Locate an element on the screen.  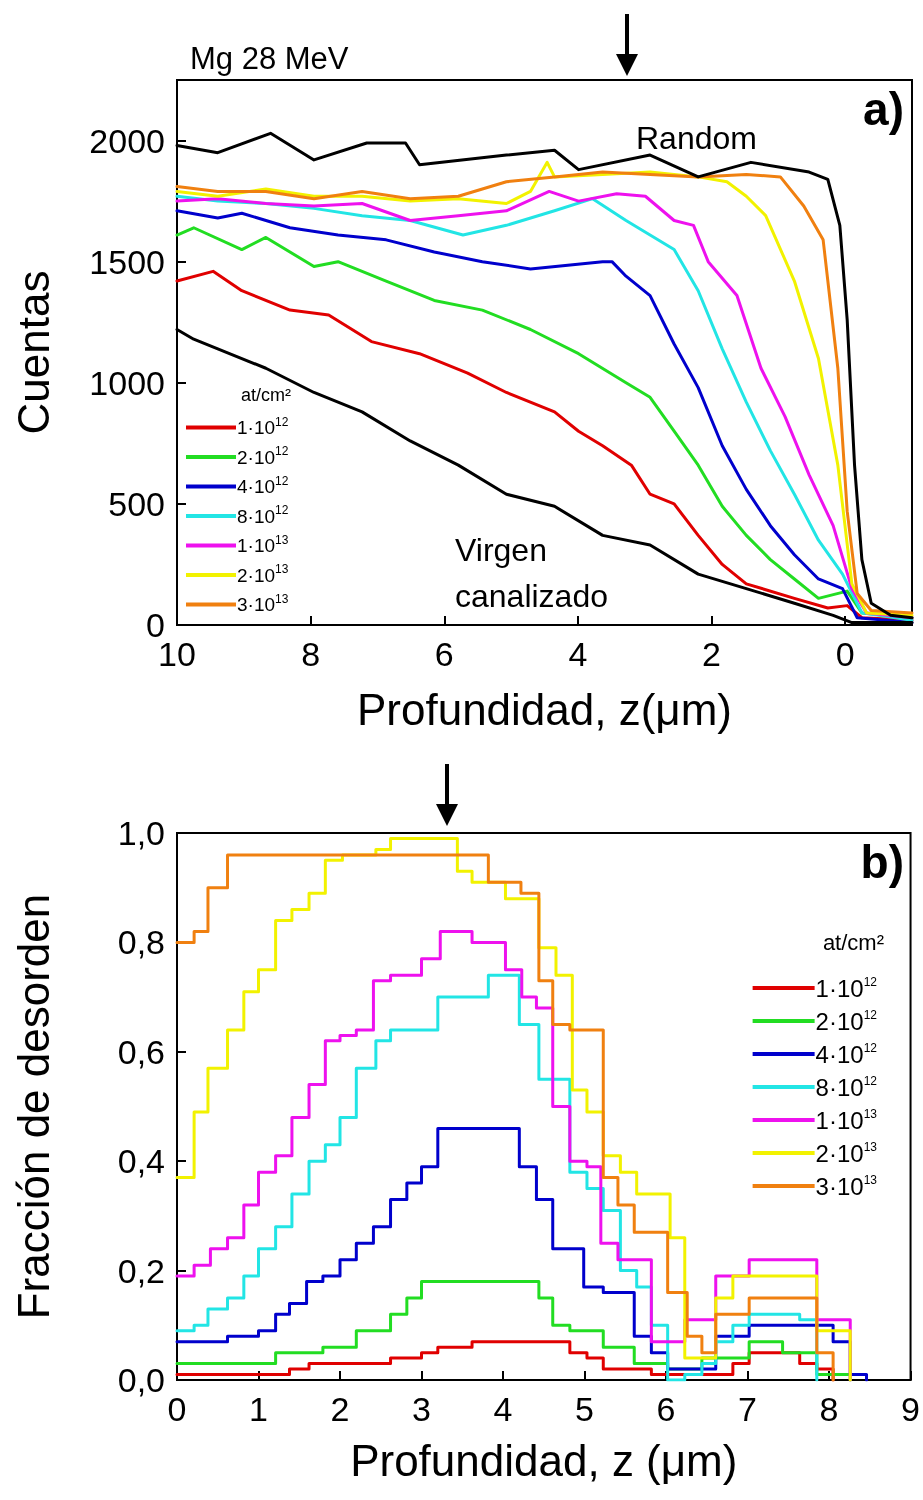
y-tick-label: 0,8 is located at coordinates (141, 942).